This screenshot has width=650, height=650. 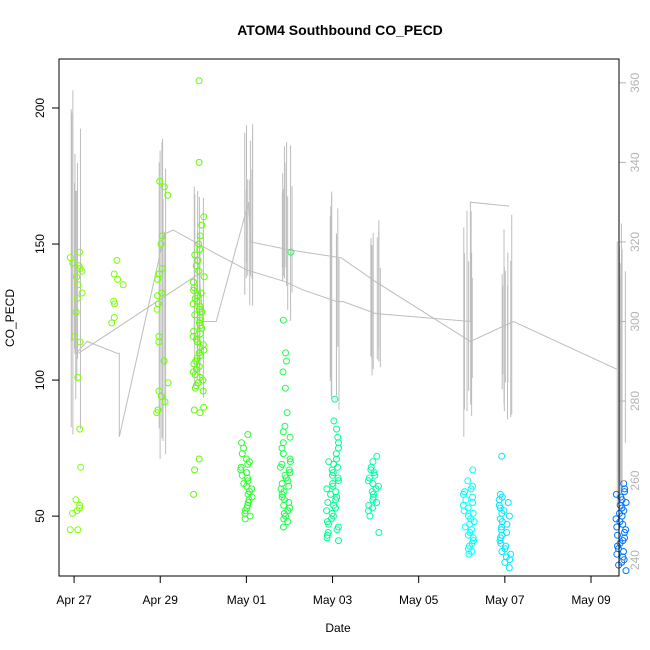 I want to click on x-tick-label: May 07, so click(x=505, y=600).